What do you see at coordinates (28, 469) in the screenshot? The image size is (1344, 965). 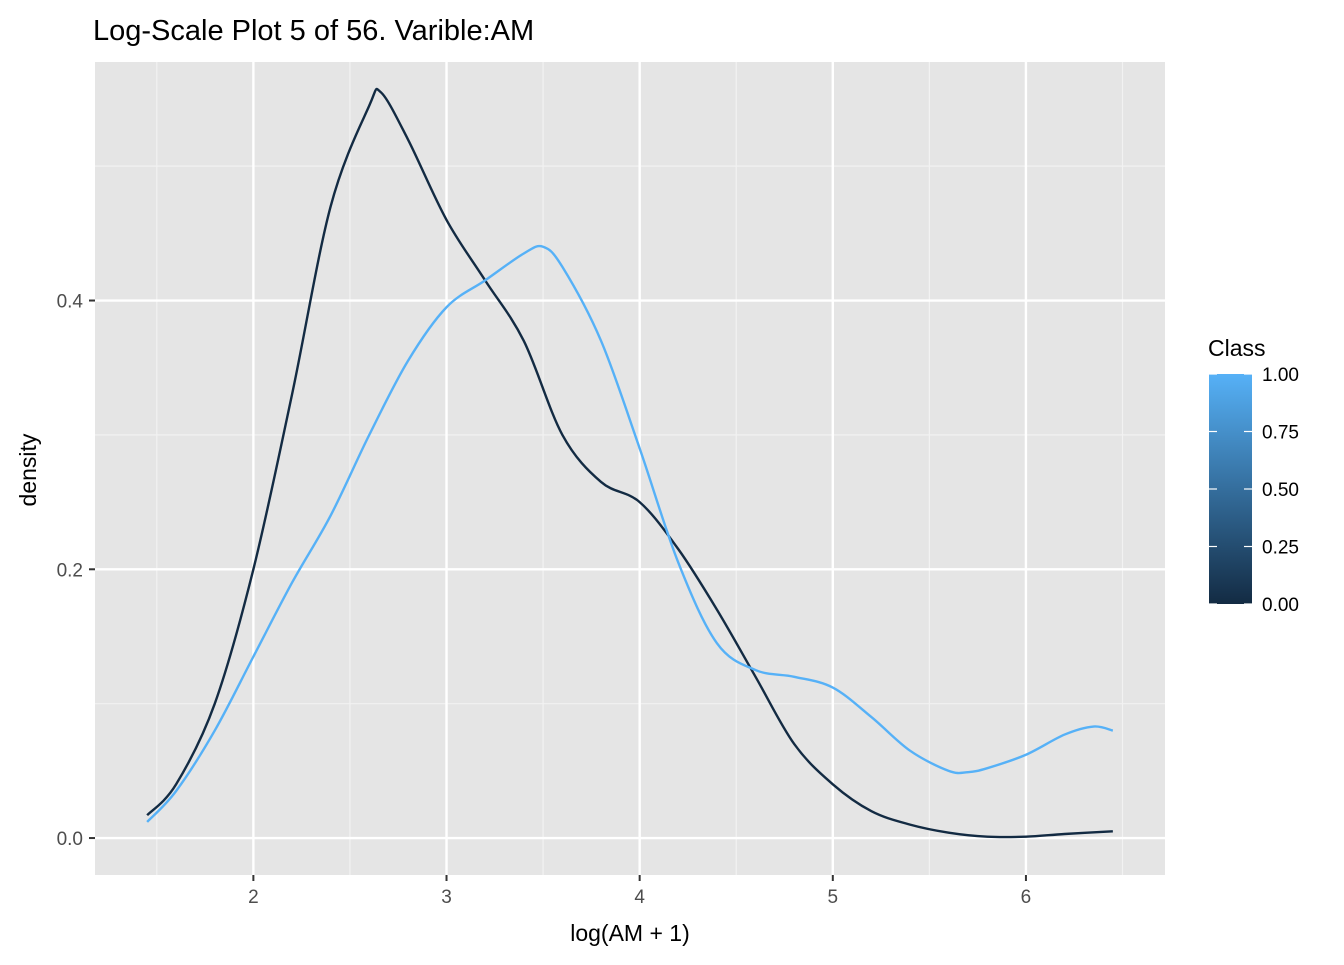 I see `y-axis-title: density` at bounding box center [28, 469].